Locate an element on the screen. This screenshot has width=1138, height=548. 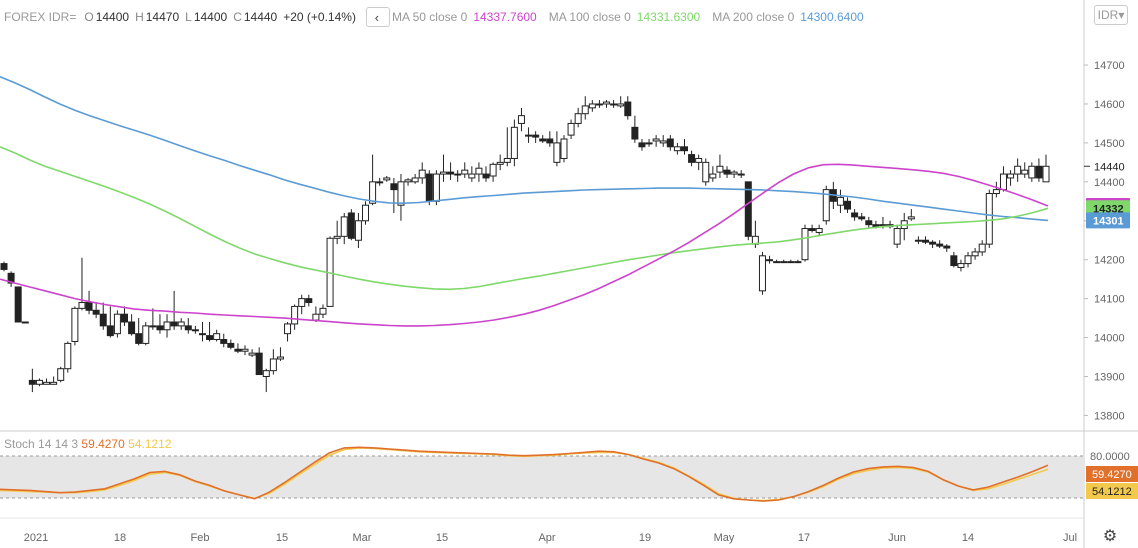
stoch-k-badge-bg is located at coordinates (1112, 474).